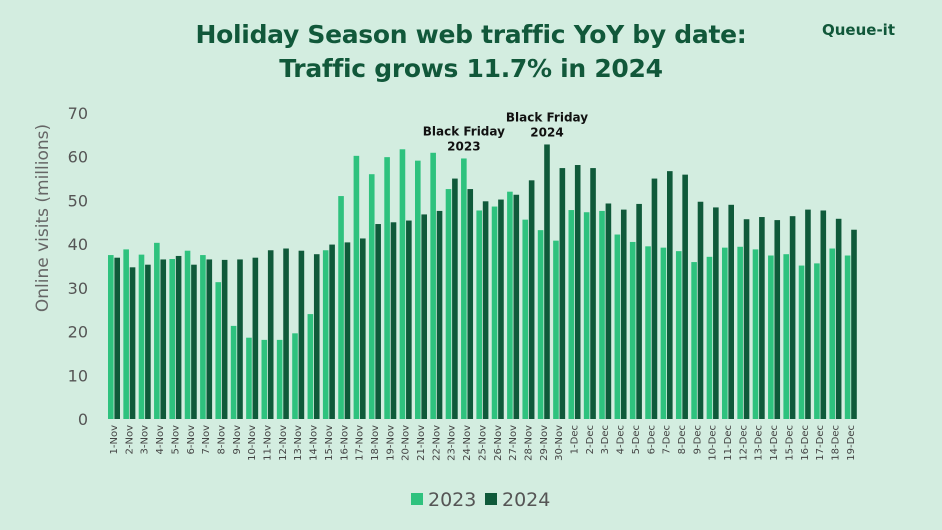  What do you see at coordinates (78, 200) in the screenshot?
I see `y-tick-label: 50` at bounding box center [78, 200].